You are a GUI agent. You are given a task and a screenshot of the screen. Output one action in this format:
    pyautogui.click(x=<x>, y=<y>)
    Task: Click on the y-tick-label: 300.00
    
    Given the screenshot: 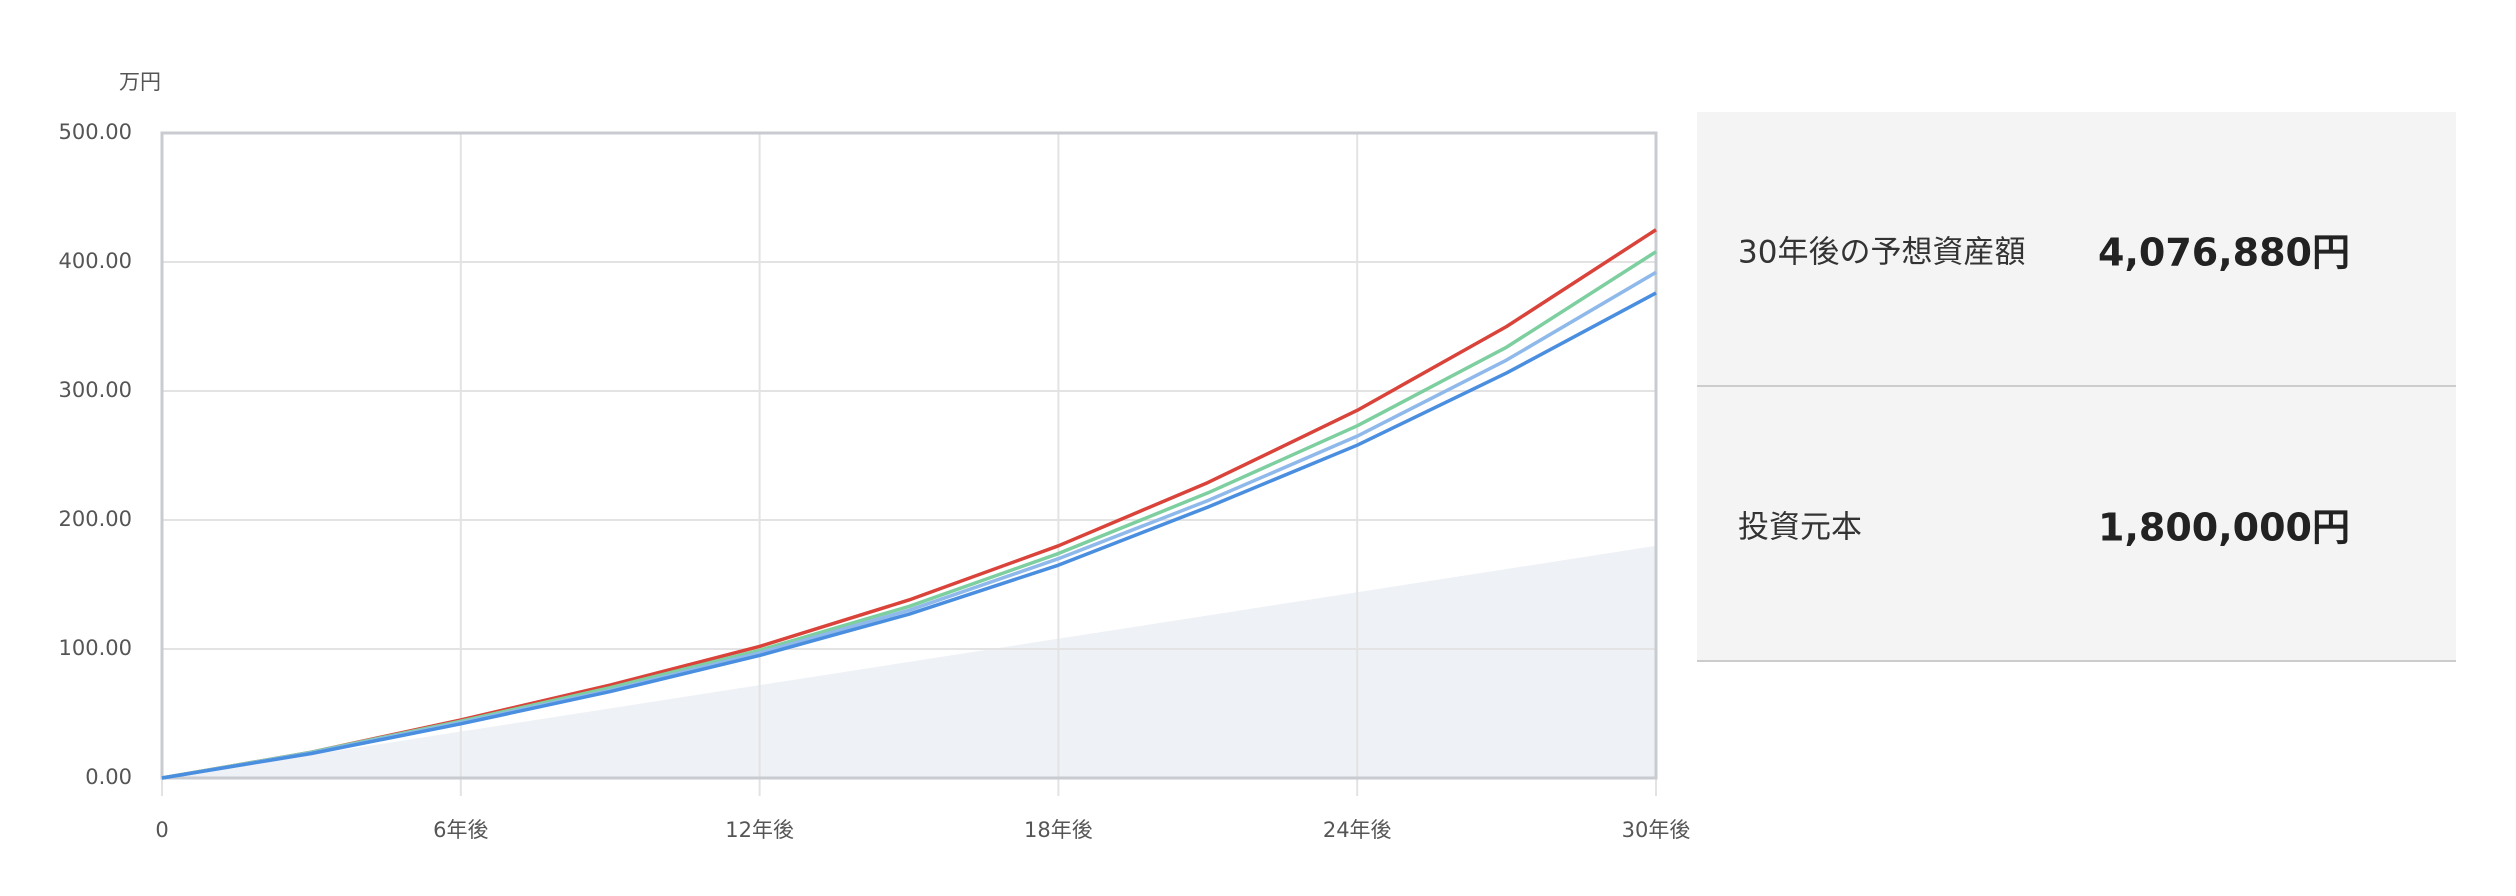 What is the action you would take?
    pyautogui.click(x=95, y=390)
    